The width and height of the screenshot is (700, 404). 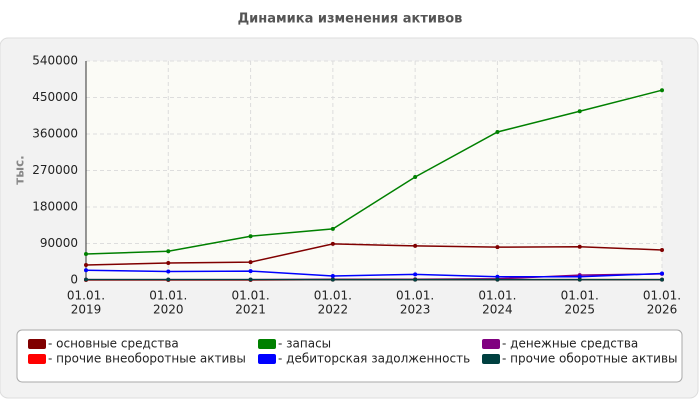 I want to click on y-tick-label: 270000, so click(x=55, y=170).